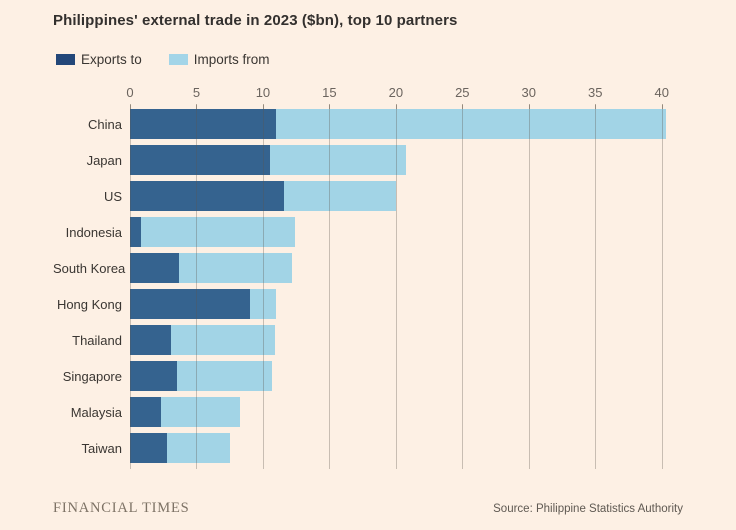  I want to click on category-label: South Korea, so click(89, 268).